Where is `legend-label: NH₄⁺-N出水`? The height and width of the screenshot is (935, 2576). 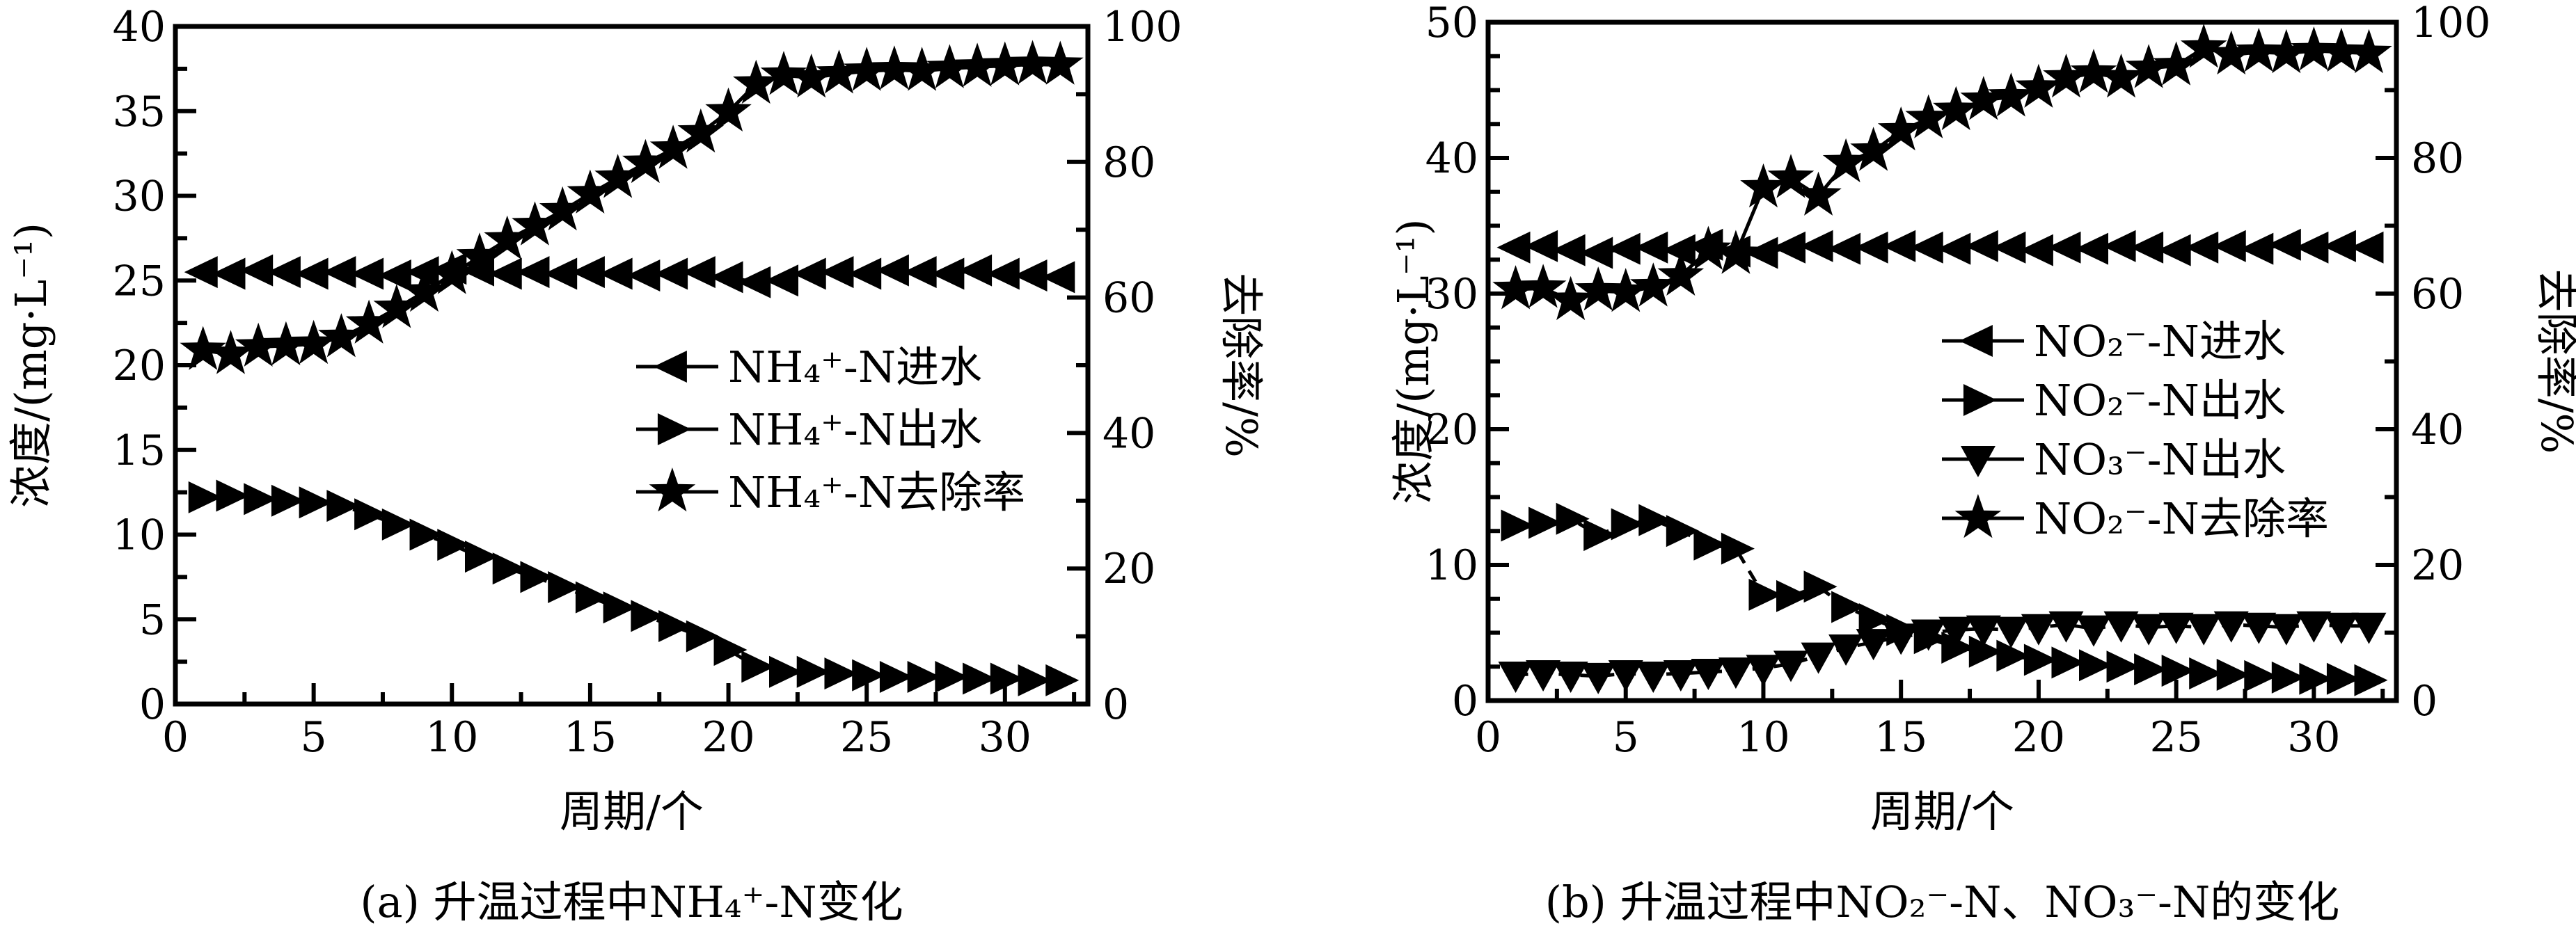
legend-label: NH₄⁺-N出水 is located at coordinates (855, 429).